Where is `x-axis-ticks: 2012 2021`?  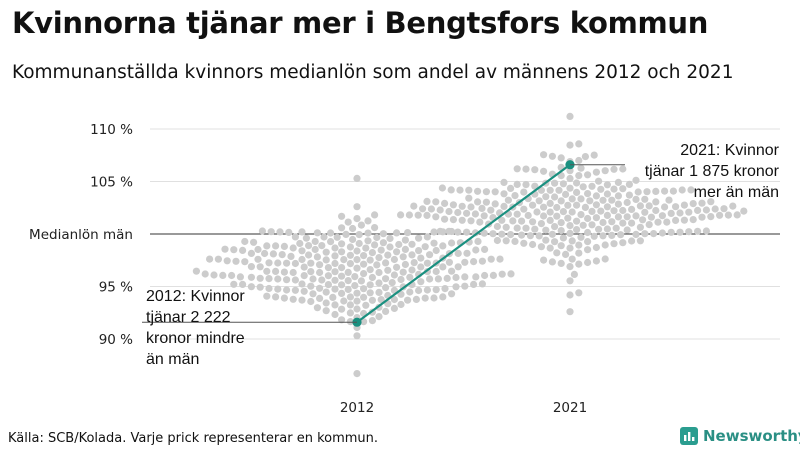 x-axis-ticks: 2012 2021 is located at coordinates (463, 408).